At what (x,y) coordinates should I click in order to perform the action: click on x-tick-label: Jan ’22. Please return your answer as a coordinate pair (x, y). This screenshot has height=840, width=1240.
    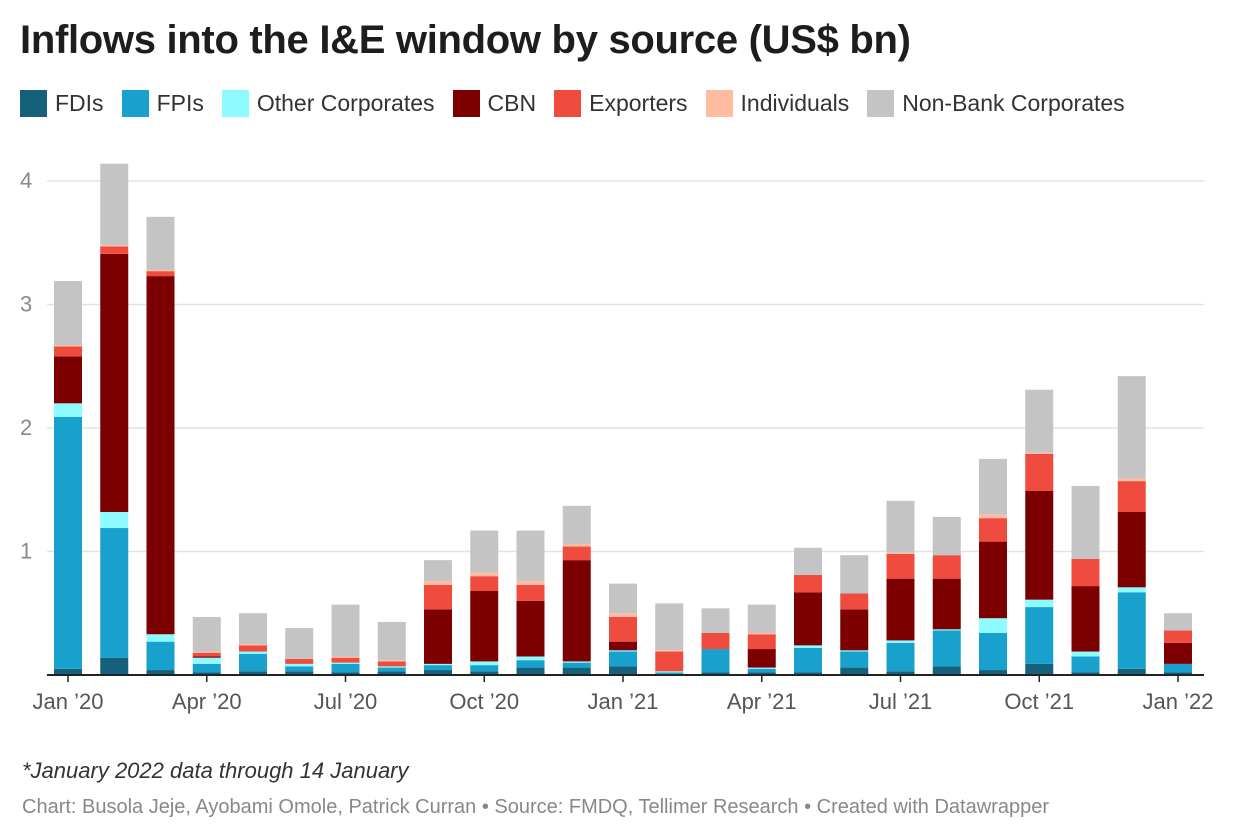
    Looking at the image, I should click on (1178, 701).